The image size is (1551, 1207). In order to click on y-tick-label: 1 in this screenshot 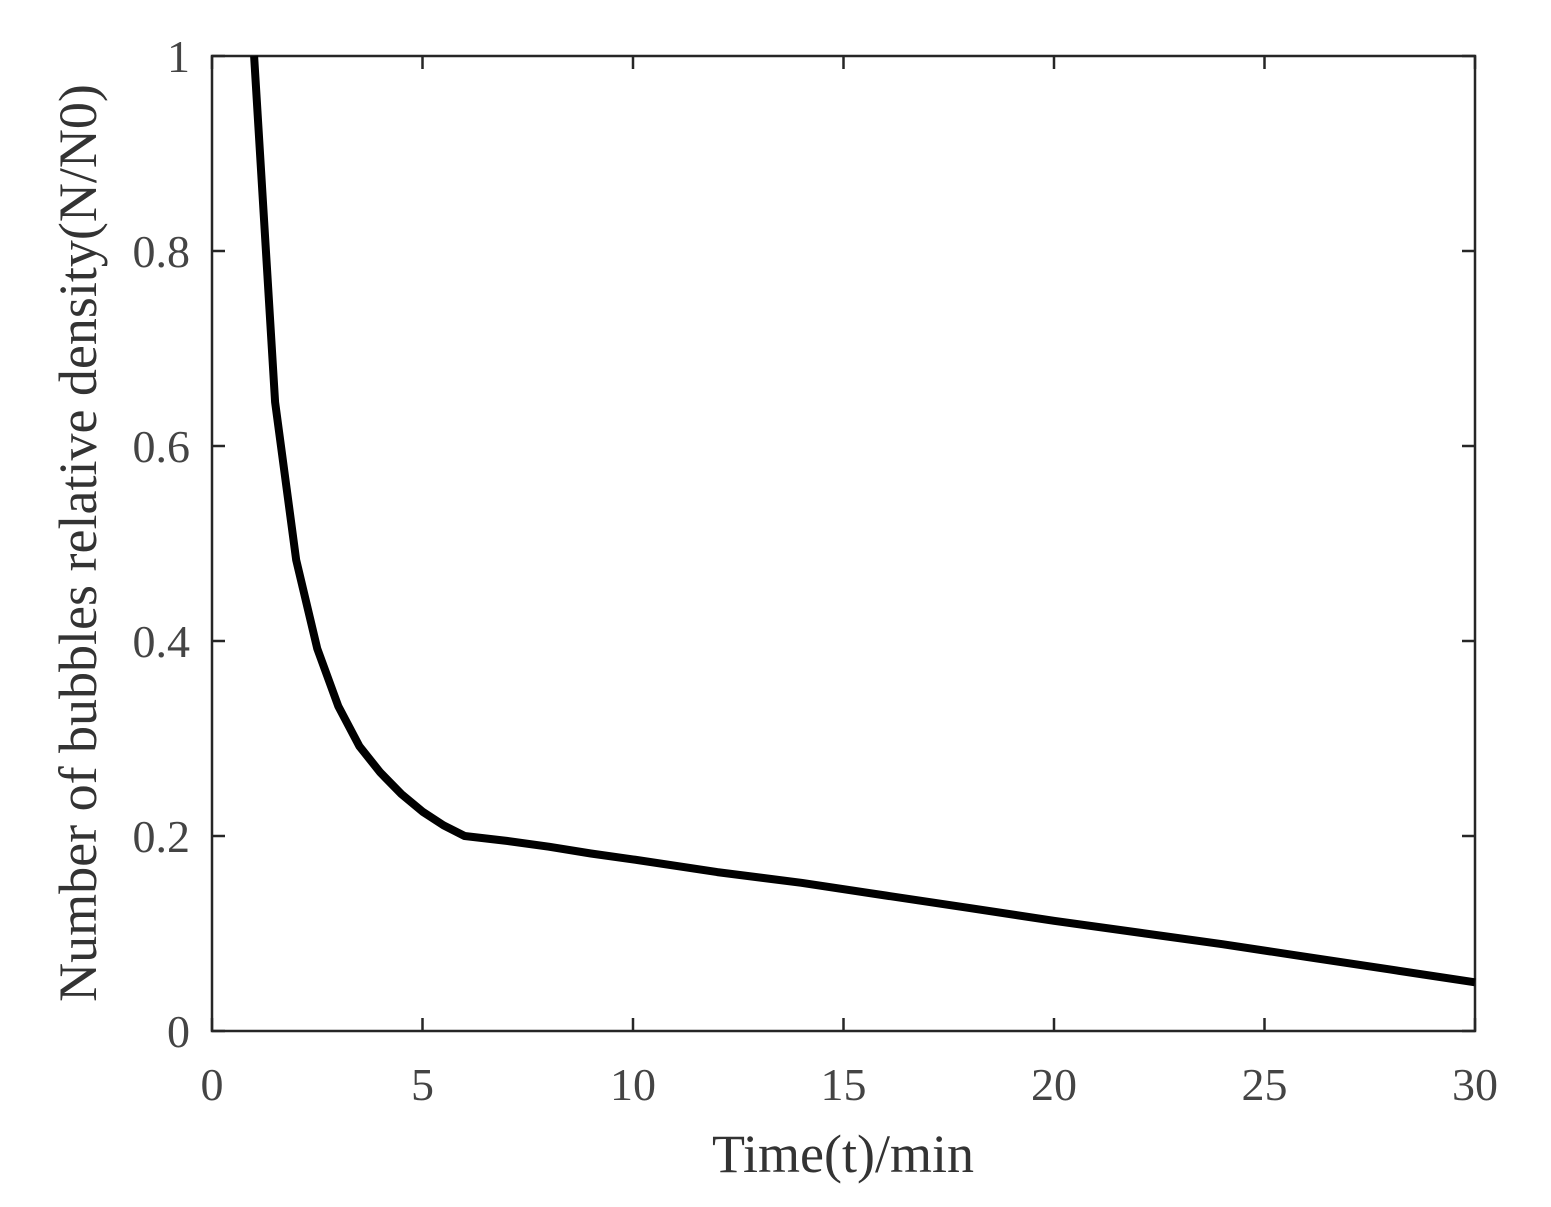, I will do `click(178, 56)`.